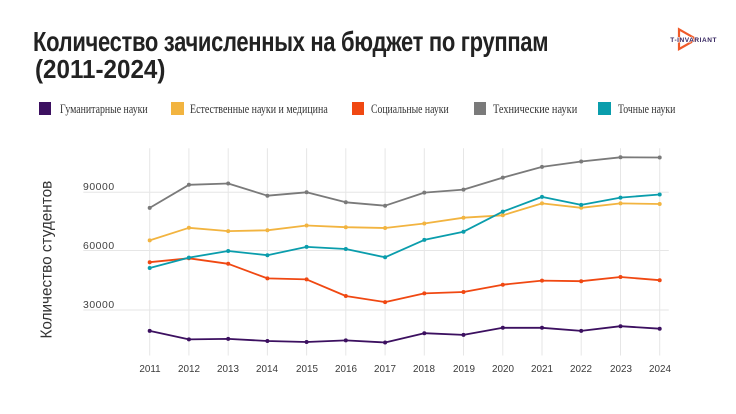 The width and height of the screenshot is (736, 414). Describe the element at coordinates (693, 40) in the screenshot. I see `svg-text: T-INVARIANT` at that location.